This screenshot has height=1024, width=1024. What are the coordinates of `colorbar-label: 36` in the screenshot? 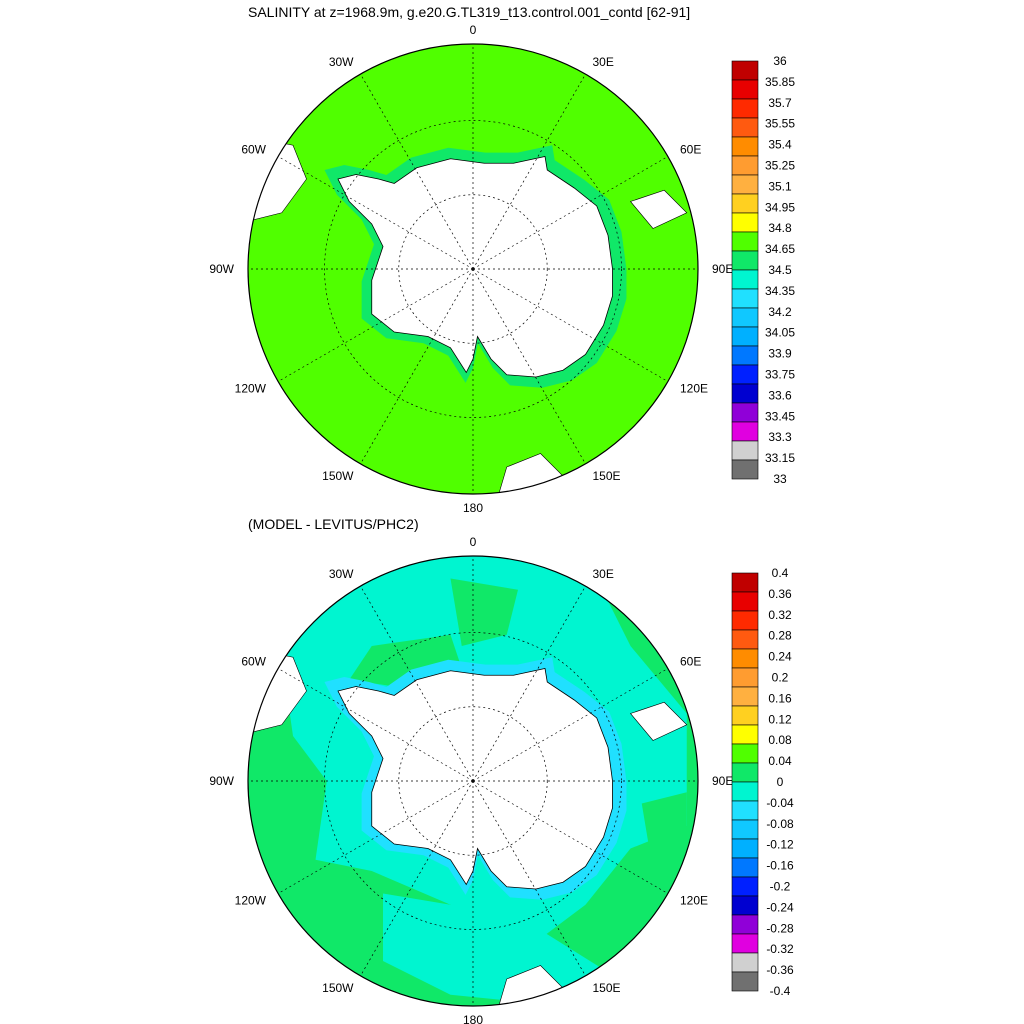 It's located at (780, 61).